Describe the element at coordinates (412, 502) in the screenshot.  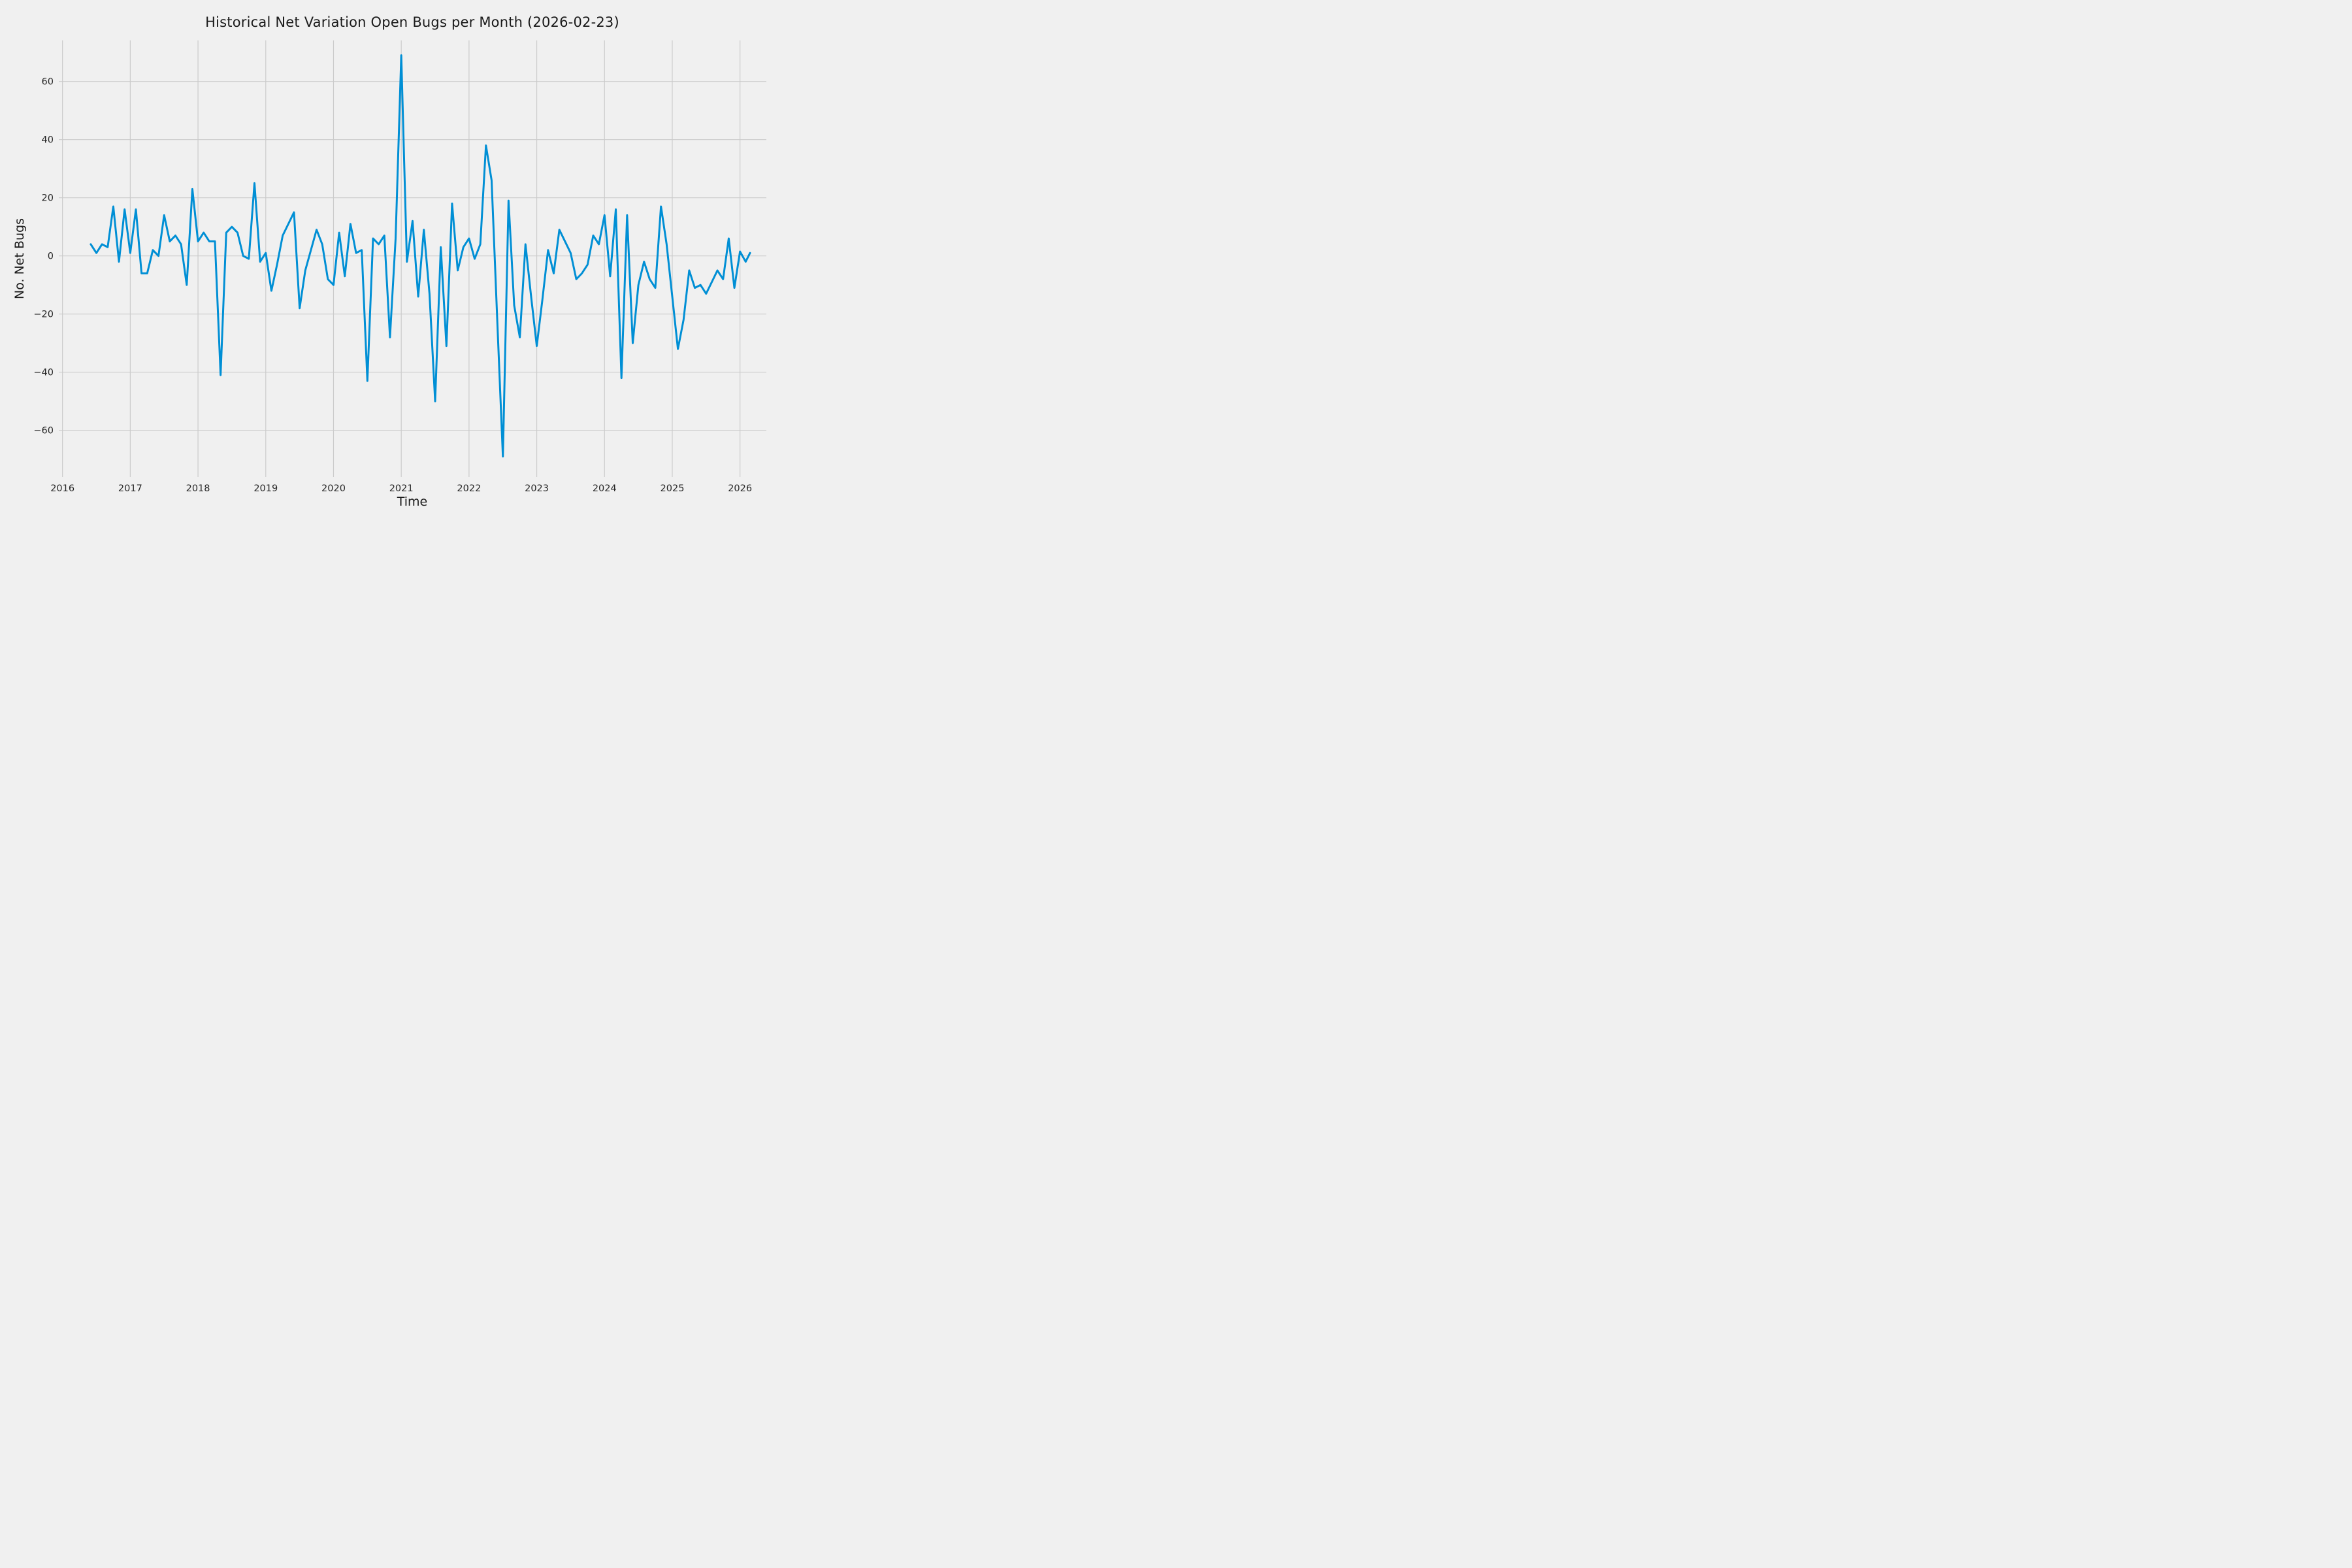
I see `x-axis-label: Time` at that location.